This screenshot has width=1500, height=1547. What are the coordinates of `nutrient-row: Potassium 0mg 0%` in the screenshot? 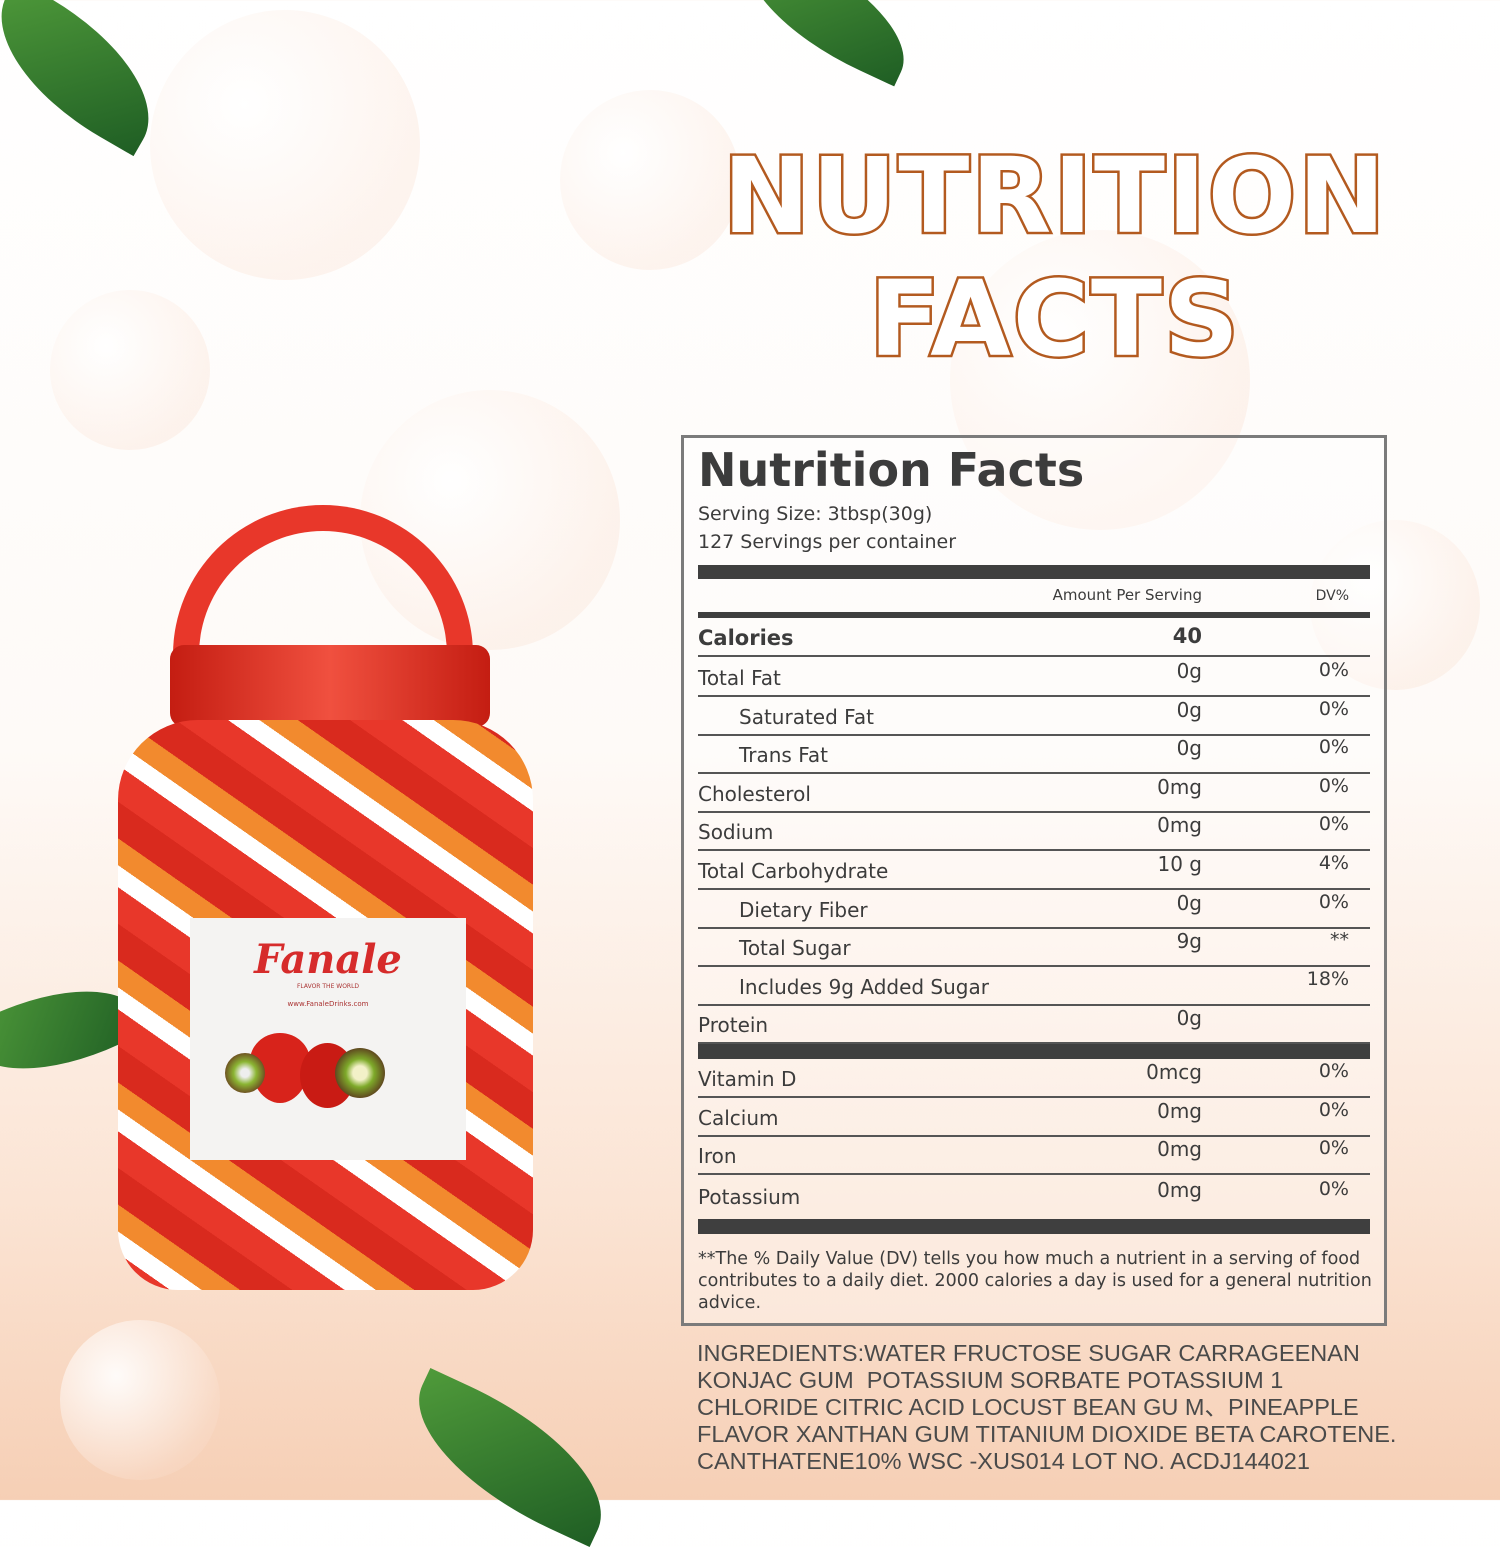 It's located at (1034, 1194).